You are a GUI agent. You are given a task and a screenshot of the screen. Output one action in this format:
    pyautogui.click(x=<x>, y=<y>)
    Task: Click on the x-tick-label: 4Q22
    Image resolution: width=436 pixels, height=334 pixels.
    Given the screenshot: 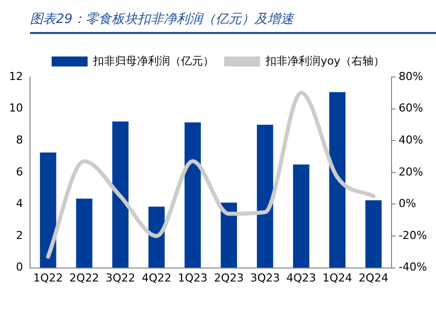 What is the action you would take?
    pyautogui.click(x=157, y=277)
    